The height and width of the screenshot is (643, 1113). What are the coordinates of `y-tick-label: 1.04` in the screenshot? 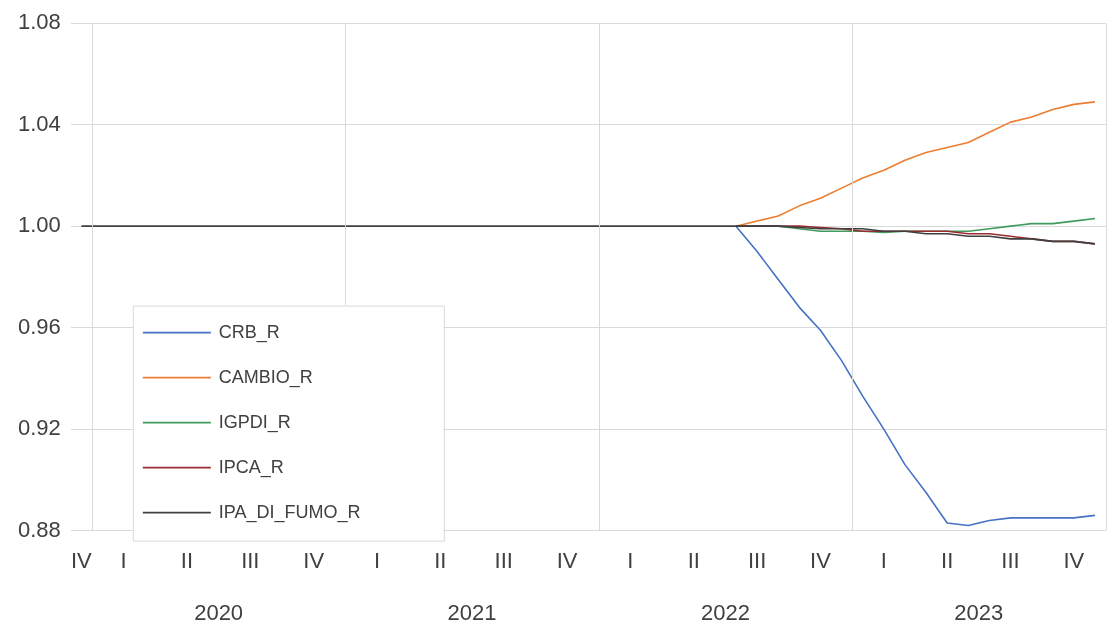 It's located at (39, 123).